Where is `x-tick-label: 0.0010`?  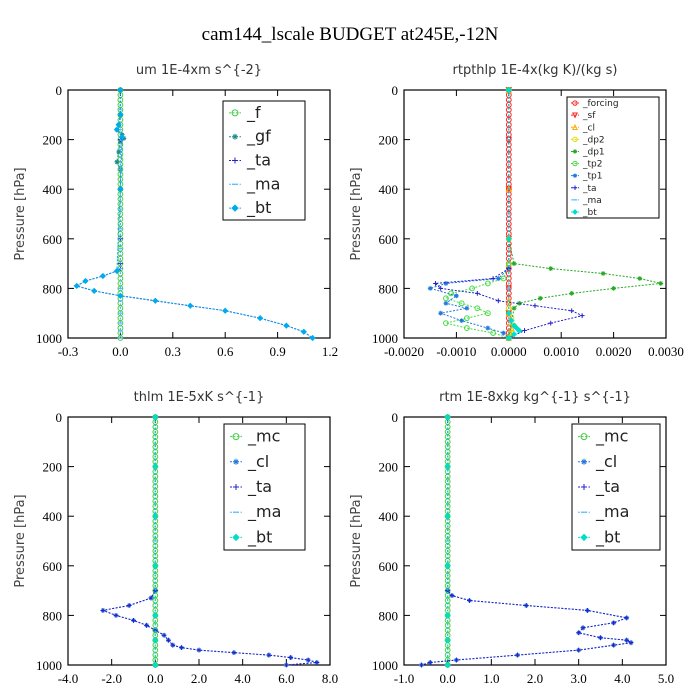 x-tick-label: 0.0010 is located at coordinates (561, 351).